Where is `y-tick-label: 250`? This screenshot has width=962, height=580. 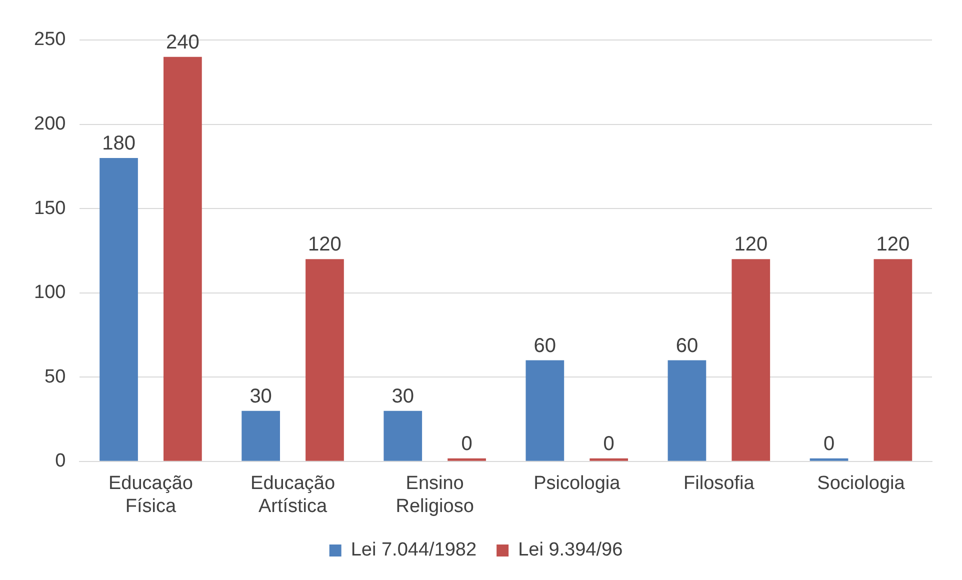 y-tick-label: 250 is located at coordinates (50, 39).